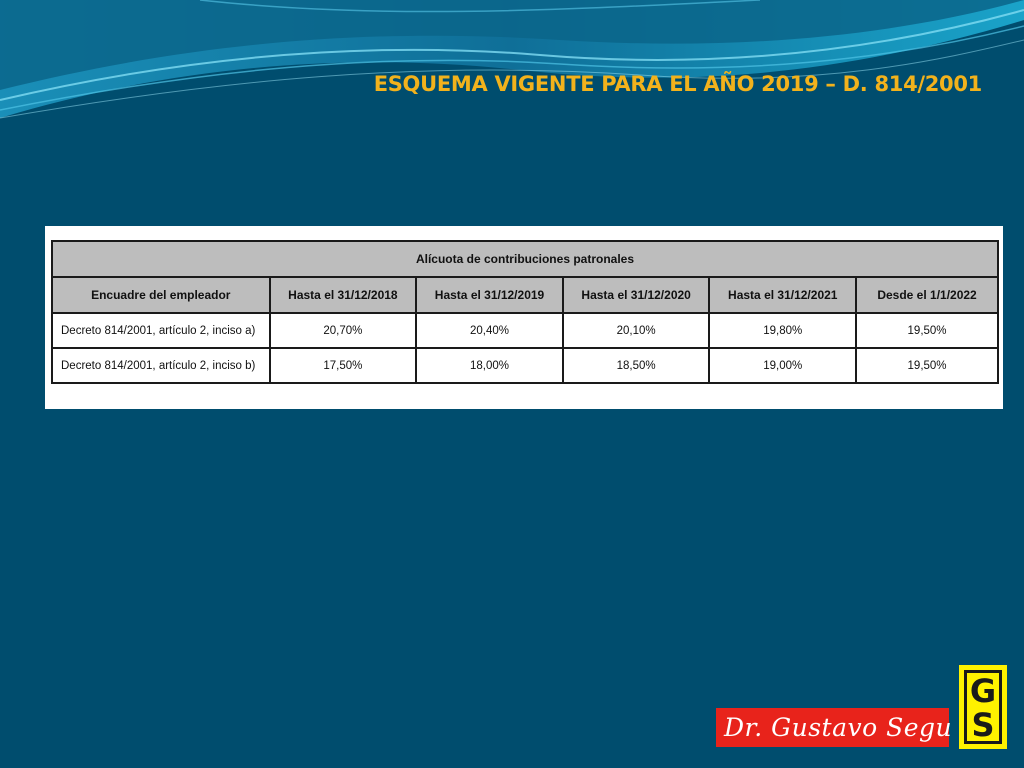 Image resolution: width=1024 pixels, height=768 pixels. Describe the element at coordinates (343, 365) in the screenshot. I see `table-cell: 17,50%` at that location.